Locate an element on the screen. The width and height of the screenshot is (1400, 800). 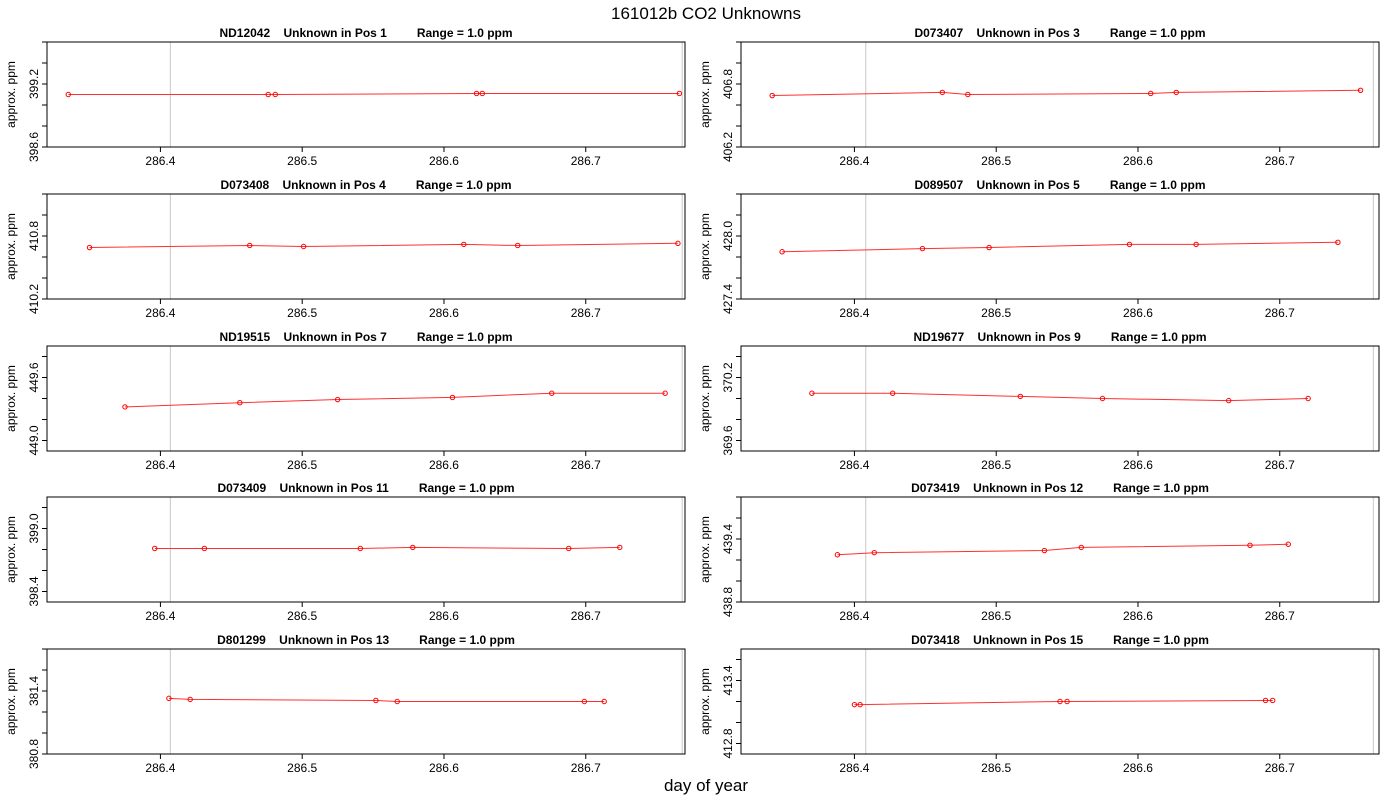
panel-title: ND12042 Unknown in Pos 1 Range = 1.0 ppm is located at coordinates (365, 33).